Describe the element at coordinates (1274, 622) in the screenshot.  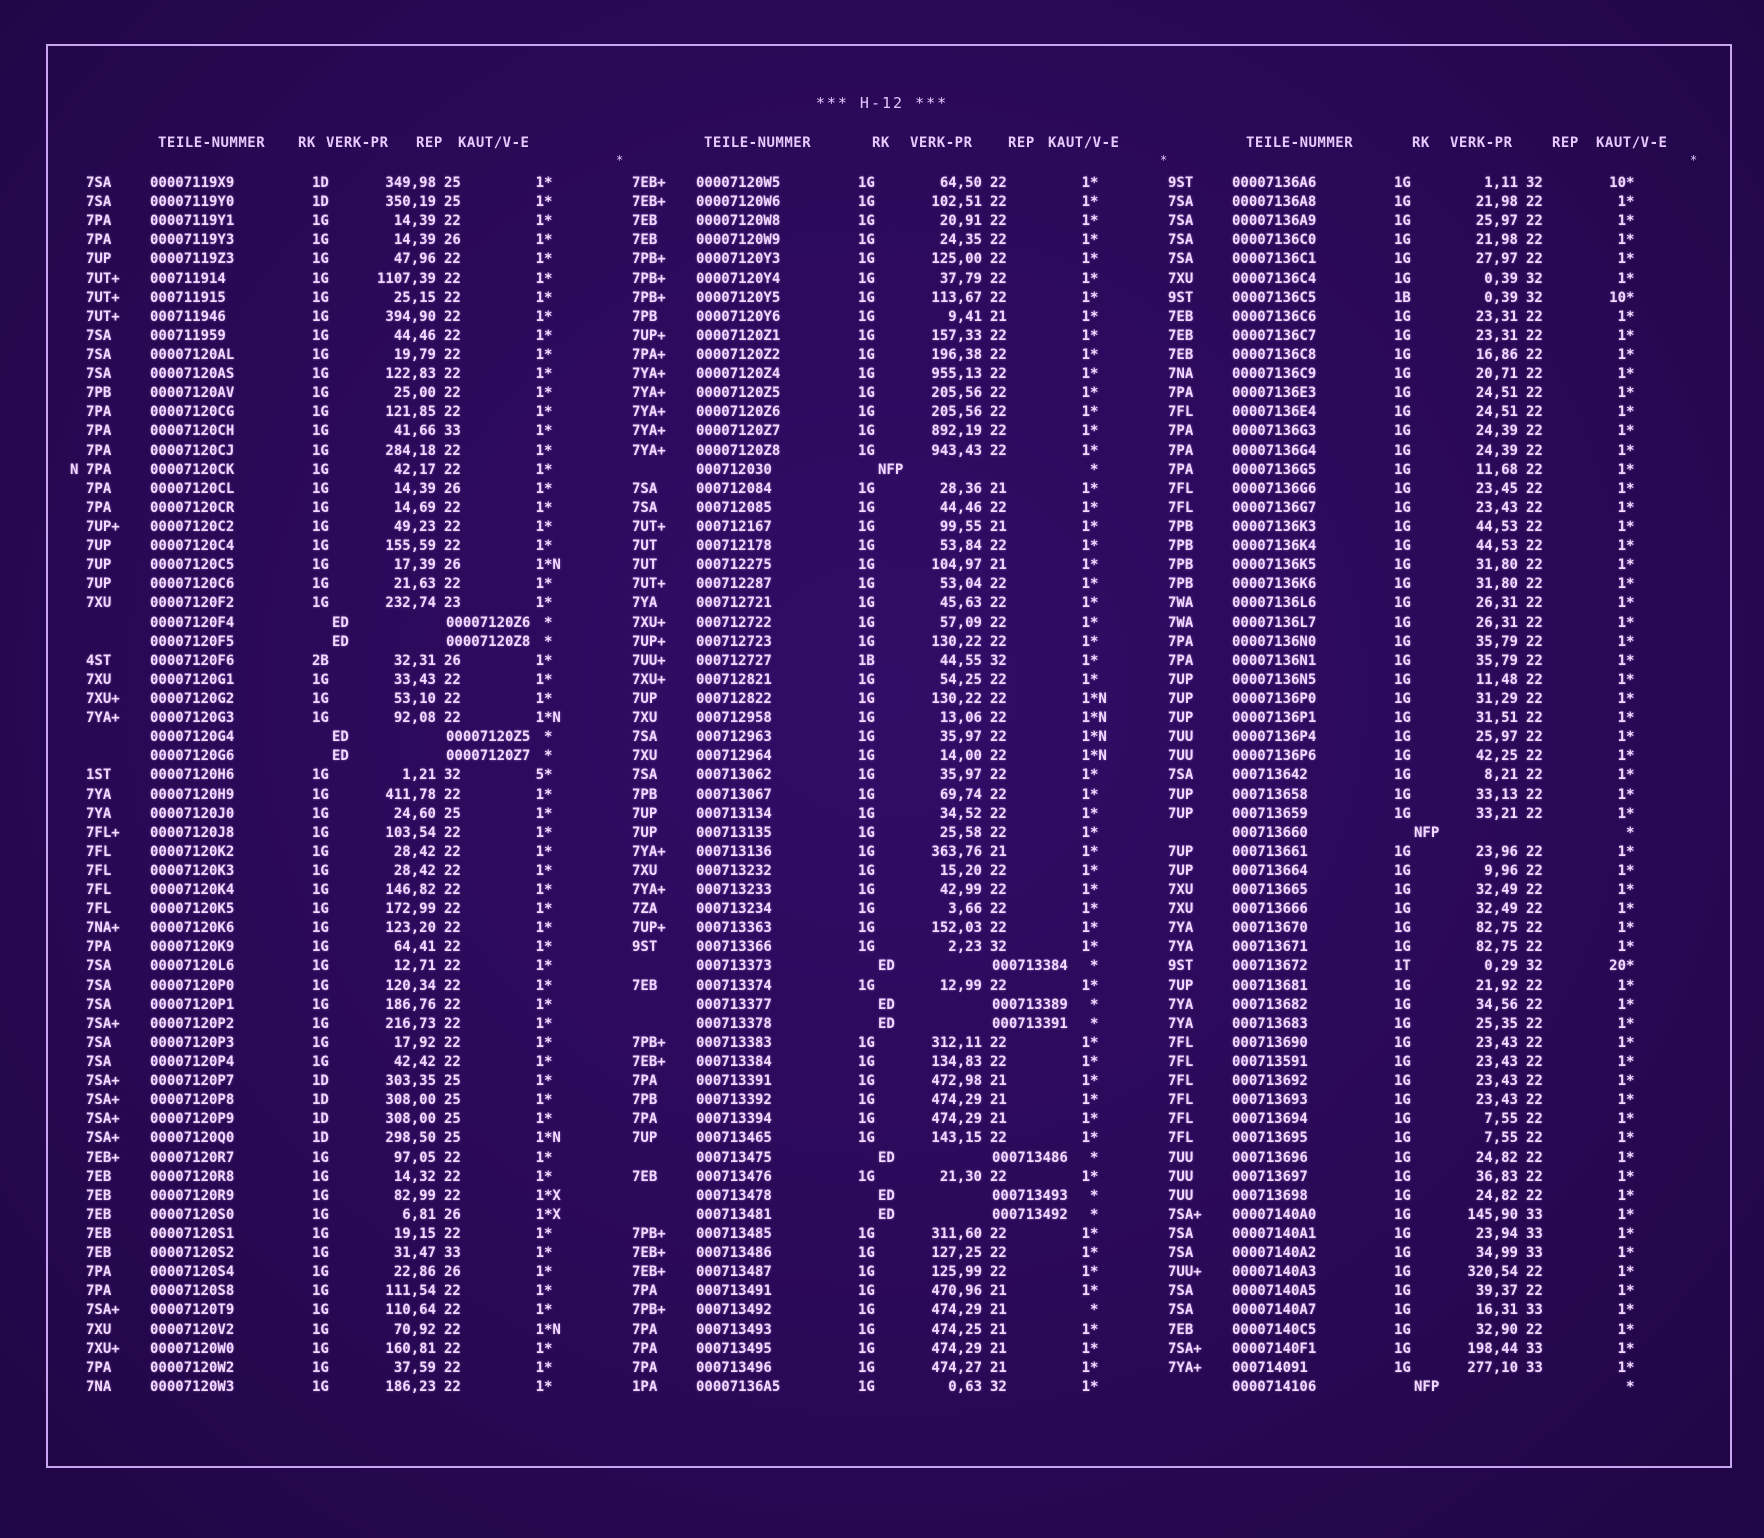
I see `part-number: 00007136L7` at that location.